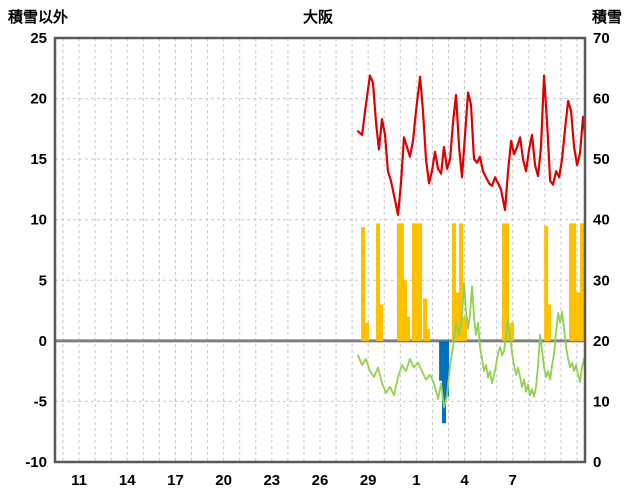  Describe the element at coordinates (40, 401) in the screenshot. I see `left-axis-tick: -5` at that location.